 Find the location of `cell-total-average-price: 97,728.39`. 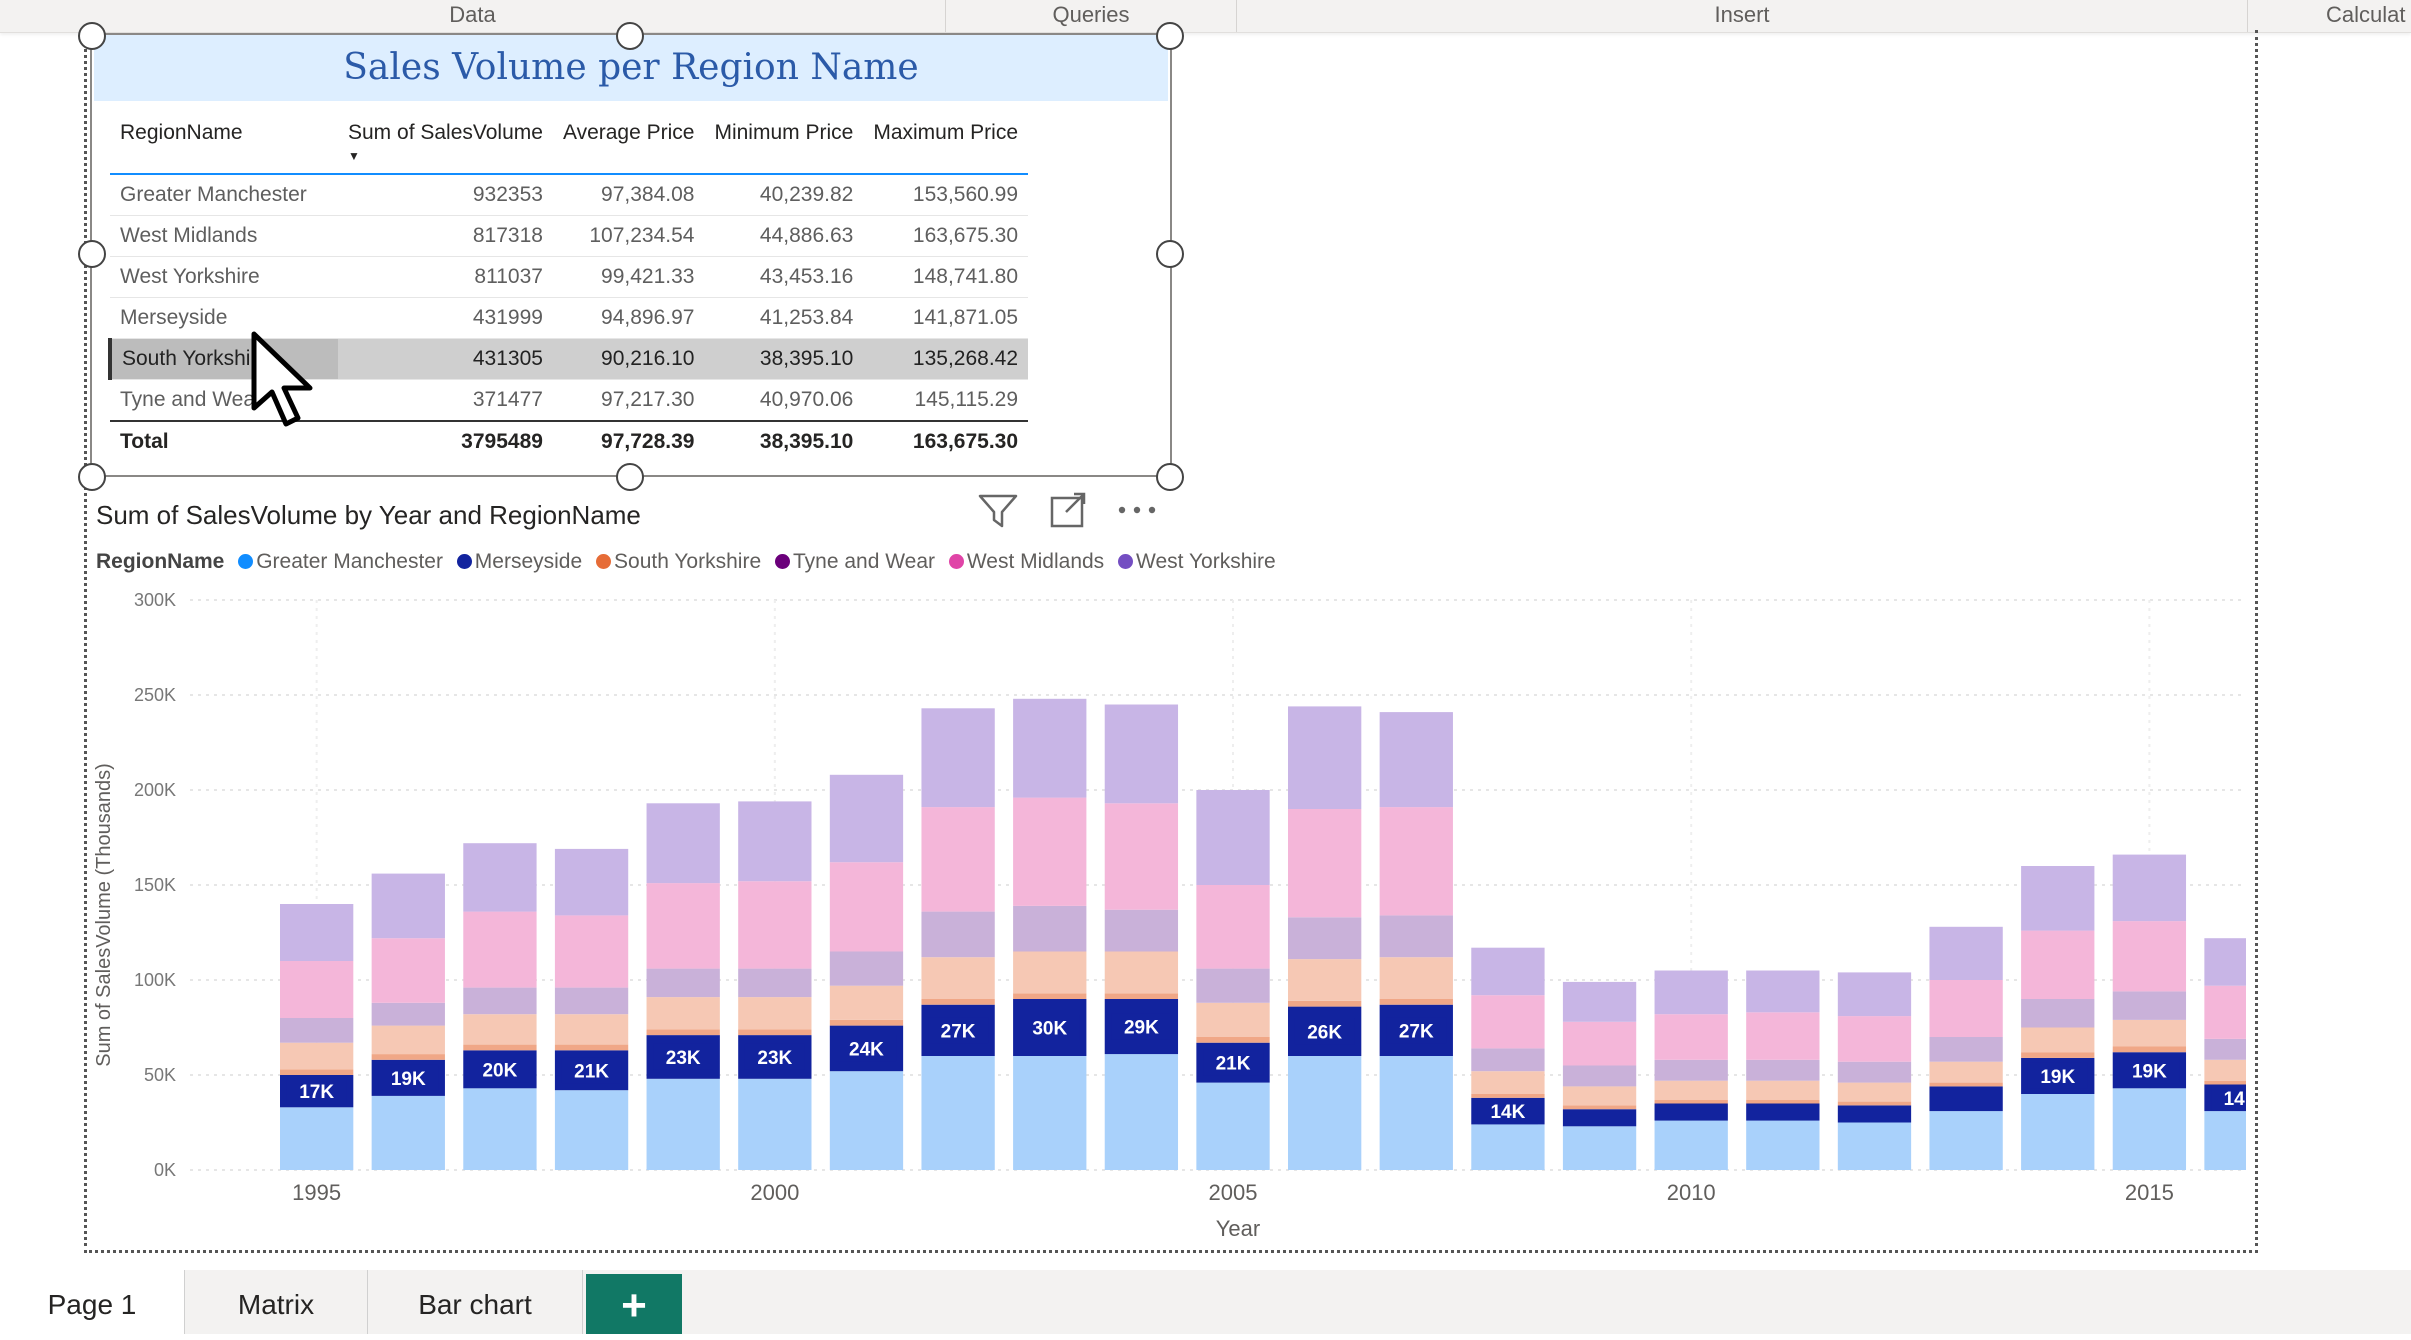

cell-total-average-price: 97,728.39 is located at coordinates (628, 441).